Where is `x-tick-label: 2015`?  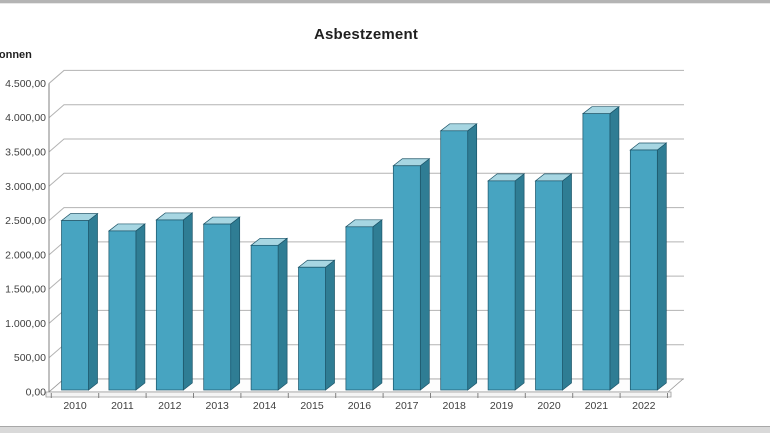 x-tick-label: 2015 is located at coordinates (312, 406).